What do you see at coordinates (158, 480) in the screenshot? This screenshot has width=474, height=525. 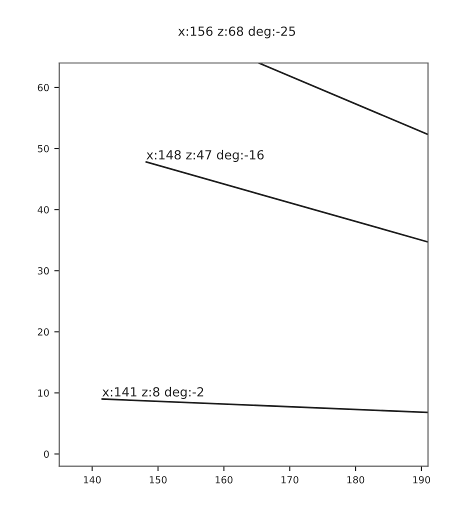 I see `x-tick-label: 150` at bounding box center [158, 480].